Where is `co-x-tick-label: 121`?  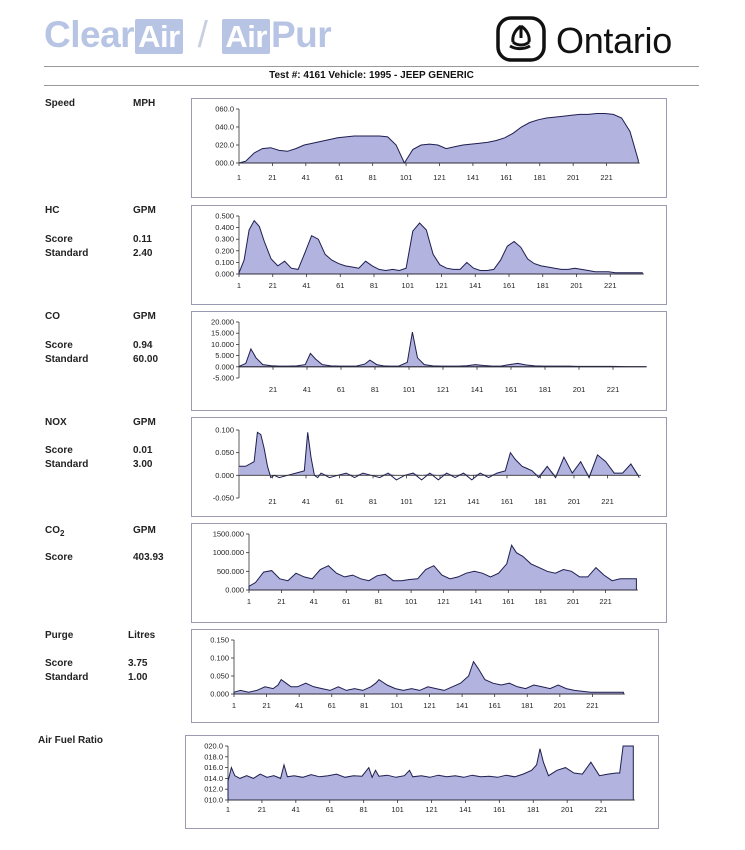
co-x-tick-label: 121 is located at coordinates (443, 389).